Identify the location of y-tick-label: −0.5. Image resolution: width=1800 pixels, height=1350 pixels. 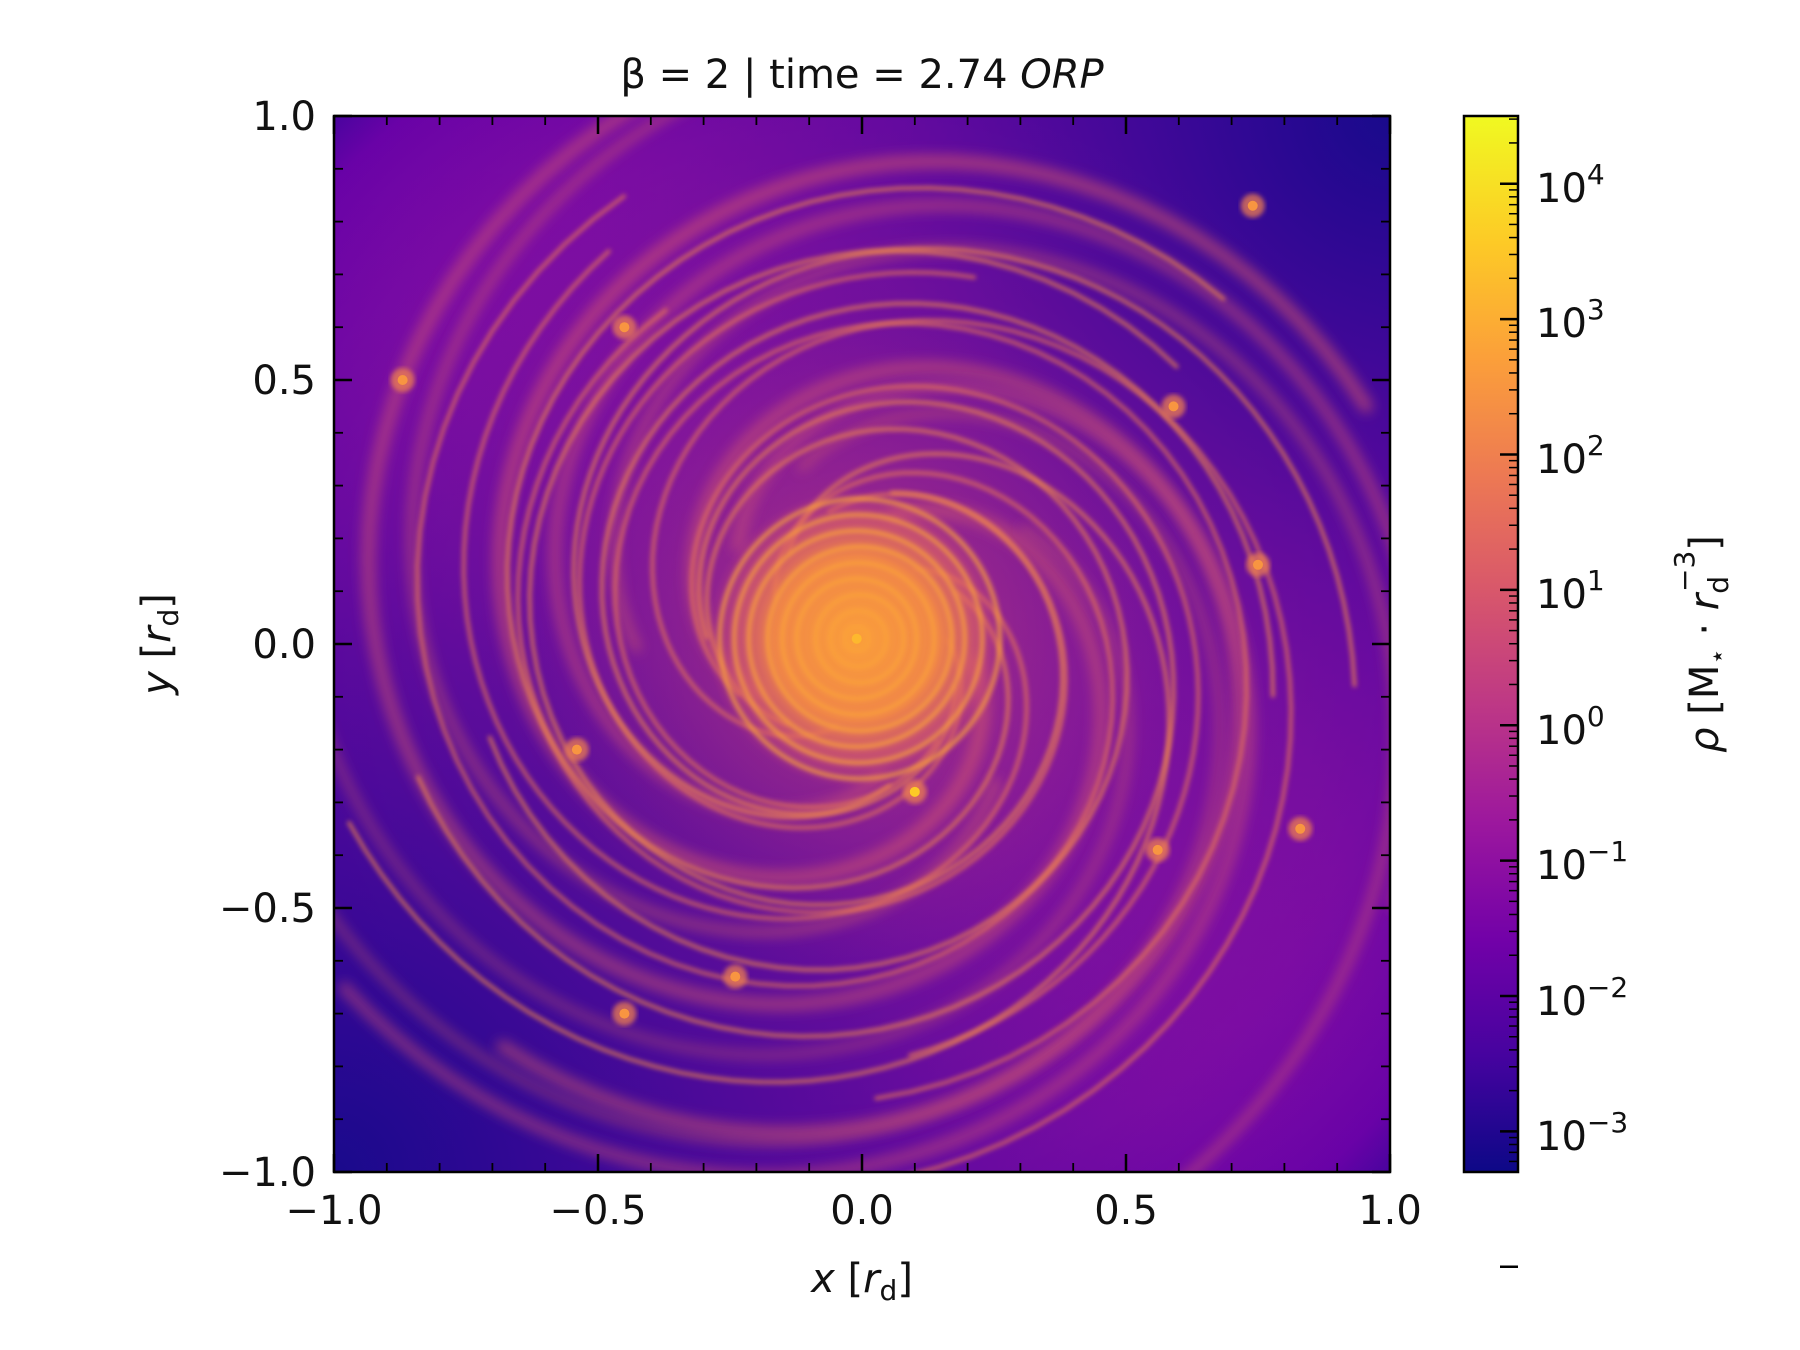
(267, 909).